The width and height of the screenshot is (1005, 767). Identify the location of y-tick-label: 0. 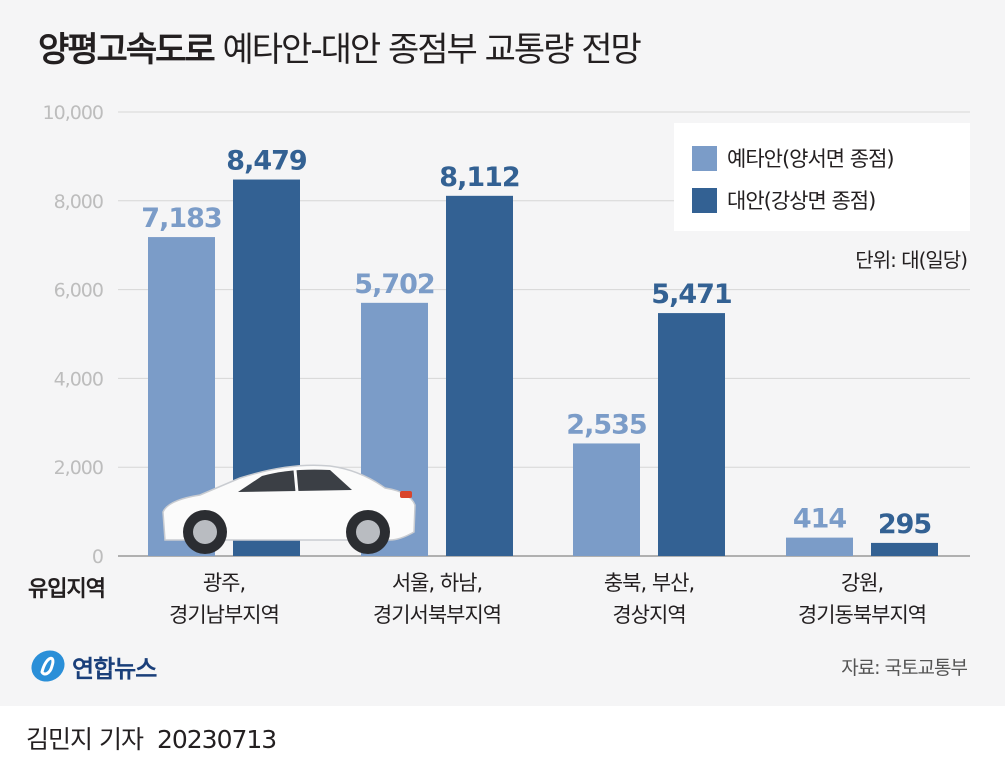
(97, 557).